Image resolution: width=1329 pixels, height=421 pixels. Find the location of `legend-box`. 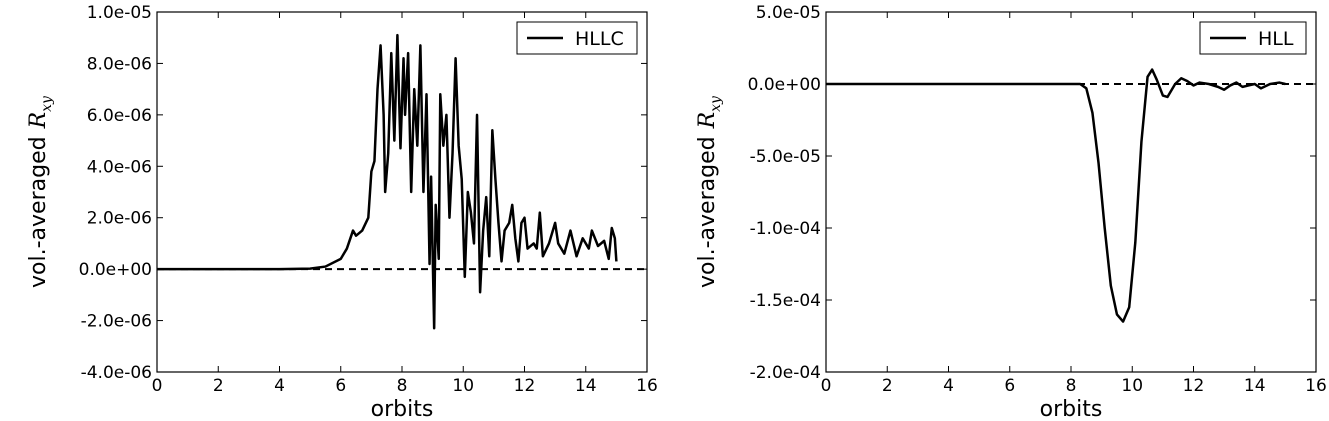

legend-box is located at coordinates (577, 38).